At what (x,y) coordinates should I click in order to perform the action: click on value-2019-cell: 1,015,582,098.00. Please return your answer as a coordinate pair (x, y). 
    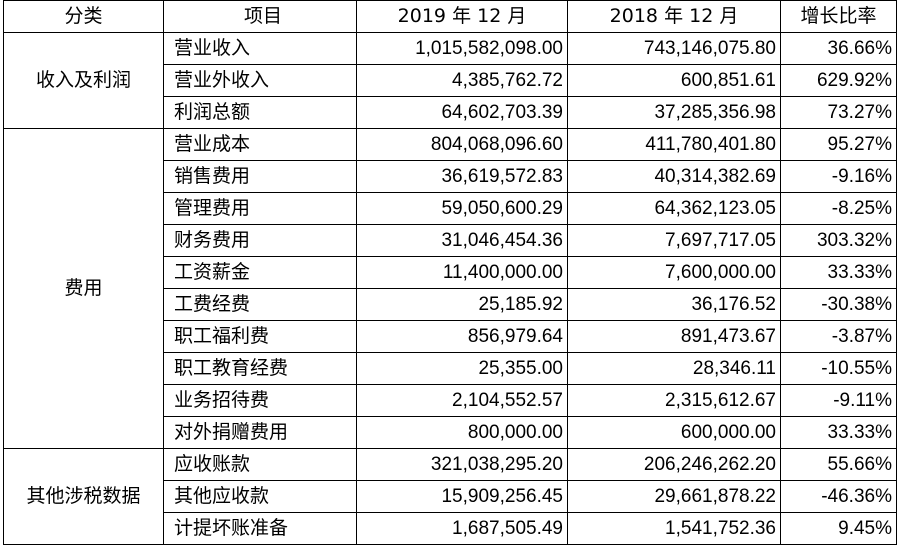
    Looking at the image, I should click on (462, 48).